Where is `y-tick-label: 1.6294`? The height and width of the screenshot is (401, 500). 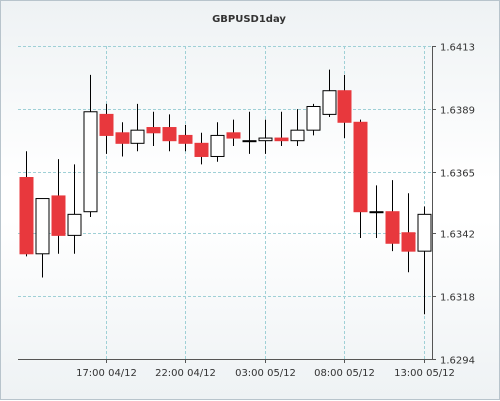
y-tick-label: 1.6294 is located at coordinates (457, 361).